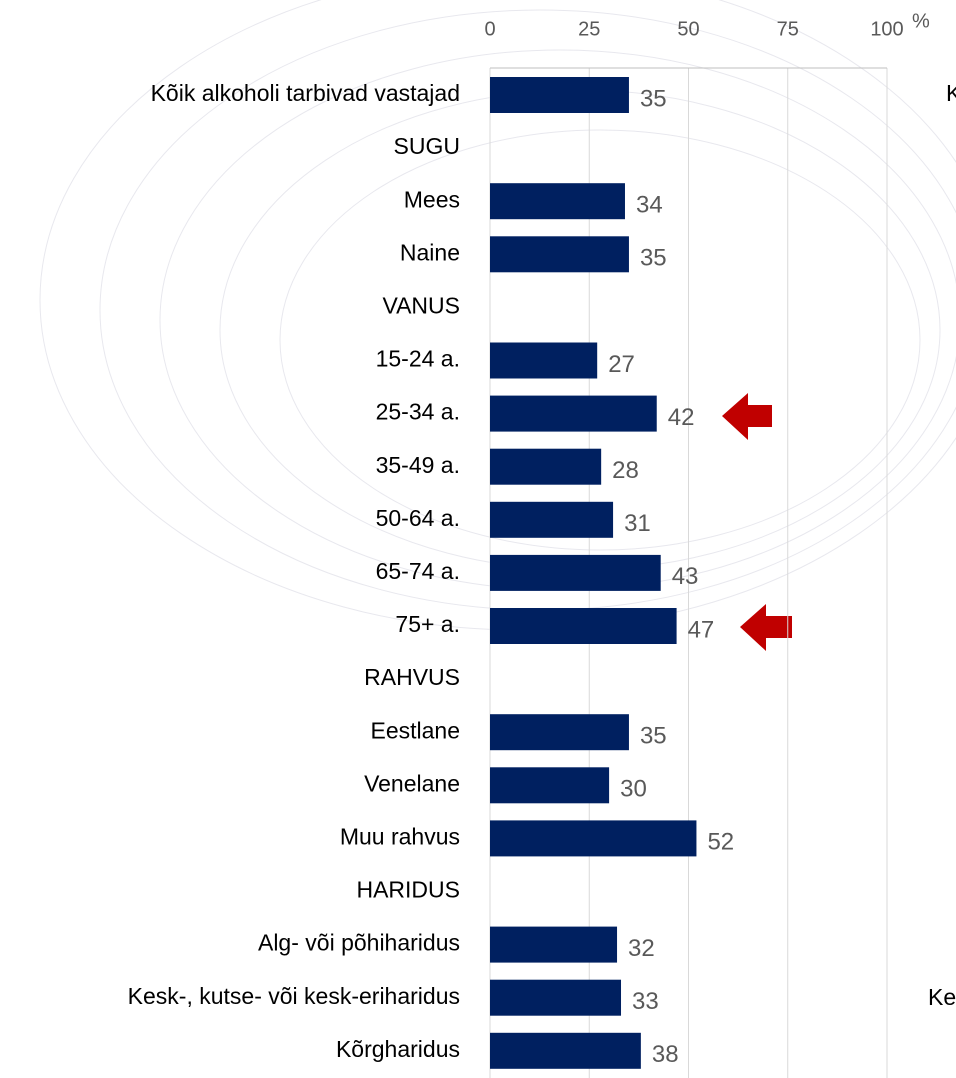 The image size is (956, 1078). What do you see at coordinates (589, 29) in the screenshot?
I see `x-tick-label: 25` at bounding box center [589, 29].